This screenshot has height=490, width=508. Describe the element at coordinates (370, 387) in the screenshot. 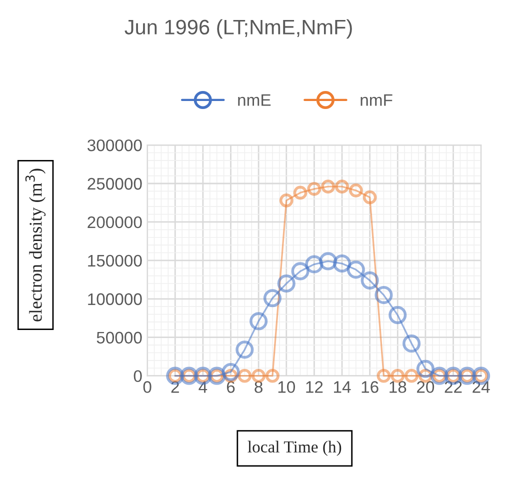

I see `x-tick-label: 16` at that location.